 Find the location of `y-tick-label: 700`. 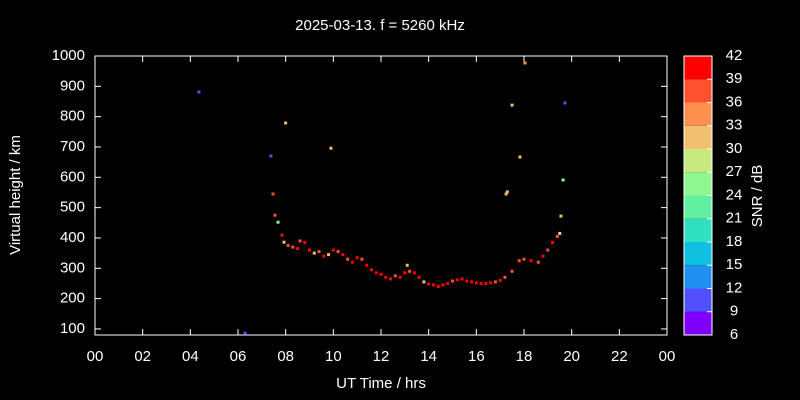

y-tick-label: 700 is located at coordinates (72, 146).